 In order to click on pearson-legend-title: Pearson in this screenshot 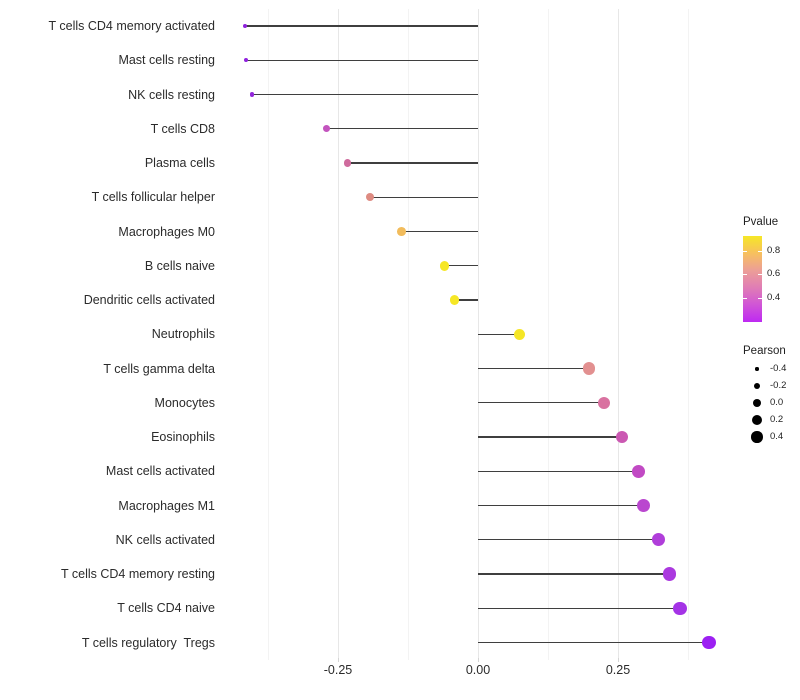, I will do `click(764, 351)`.